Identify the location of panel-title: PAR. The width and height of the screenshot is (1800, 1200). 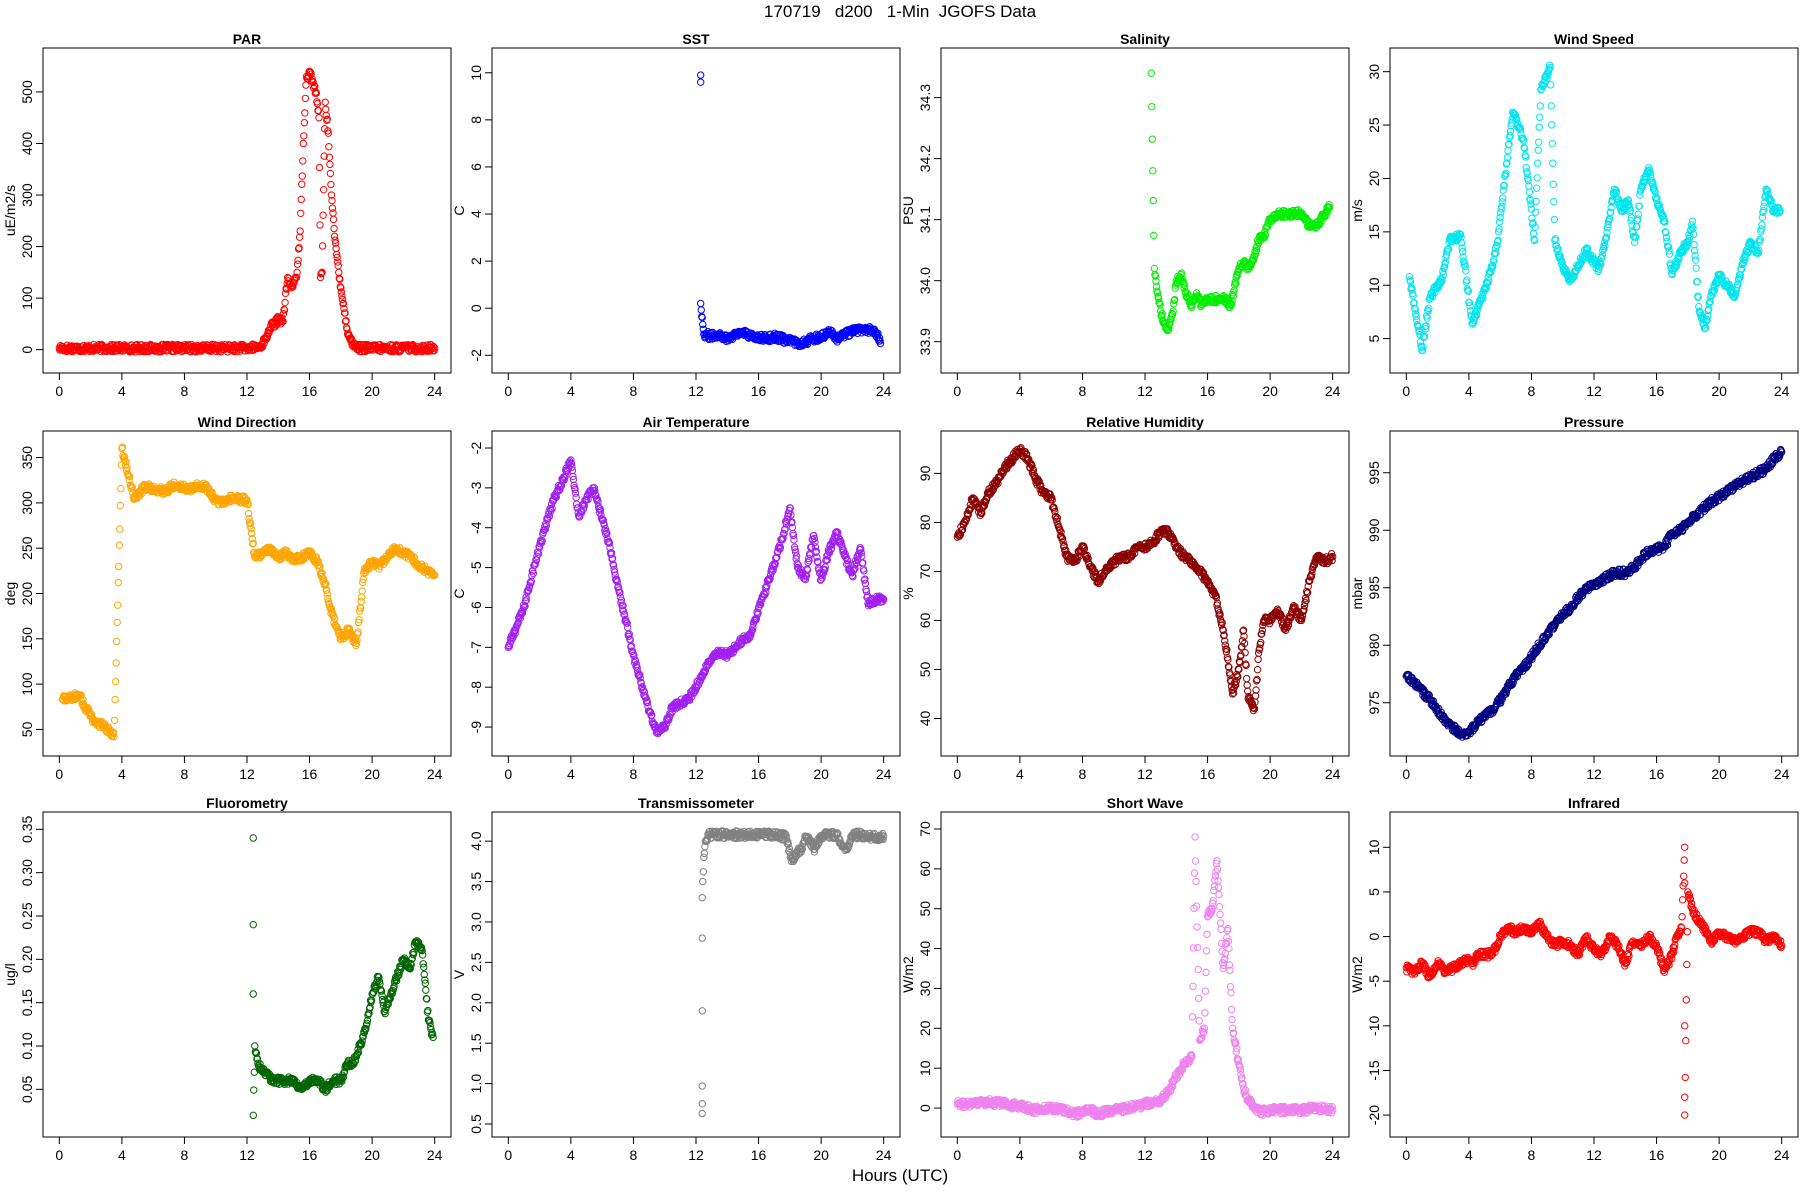
(247, 39).